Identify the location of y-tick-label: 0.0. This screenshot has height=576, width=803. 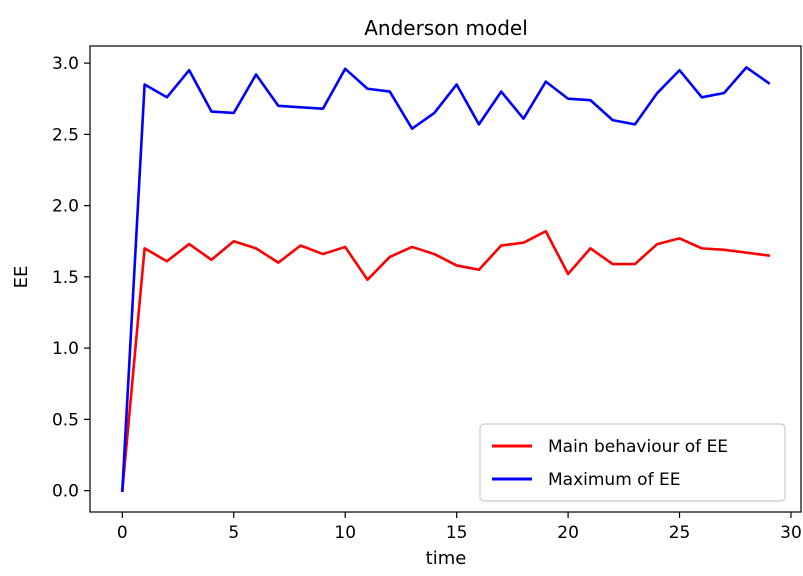
(65, 492).